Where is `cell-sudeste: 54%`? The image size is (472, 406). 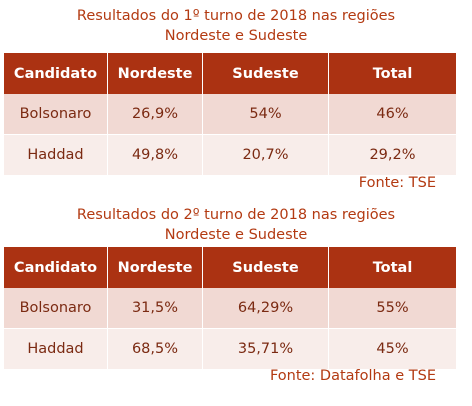 cell-sudeste: 54% is located at coordinates (266, 114).